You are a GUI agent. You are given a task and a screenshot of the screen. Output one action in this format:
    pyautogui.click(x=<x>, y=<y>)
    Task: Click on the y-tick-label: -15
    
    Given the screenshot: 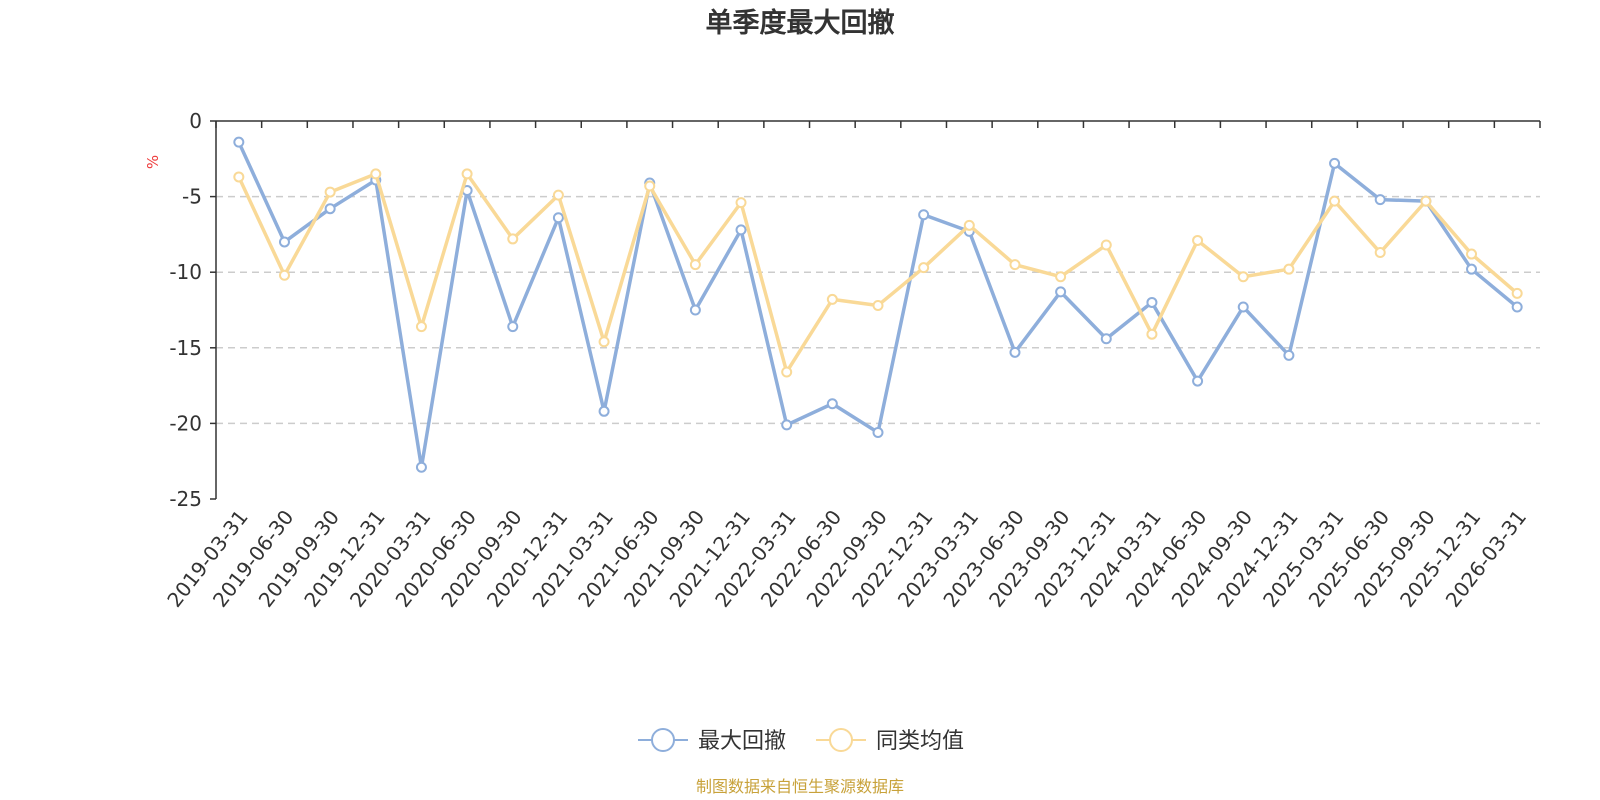 What is the action you would take?
    pyautogui.click(x=185, y=348)
    